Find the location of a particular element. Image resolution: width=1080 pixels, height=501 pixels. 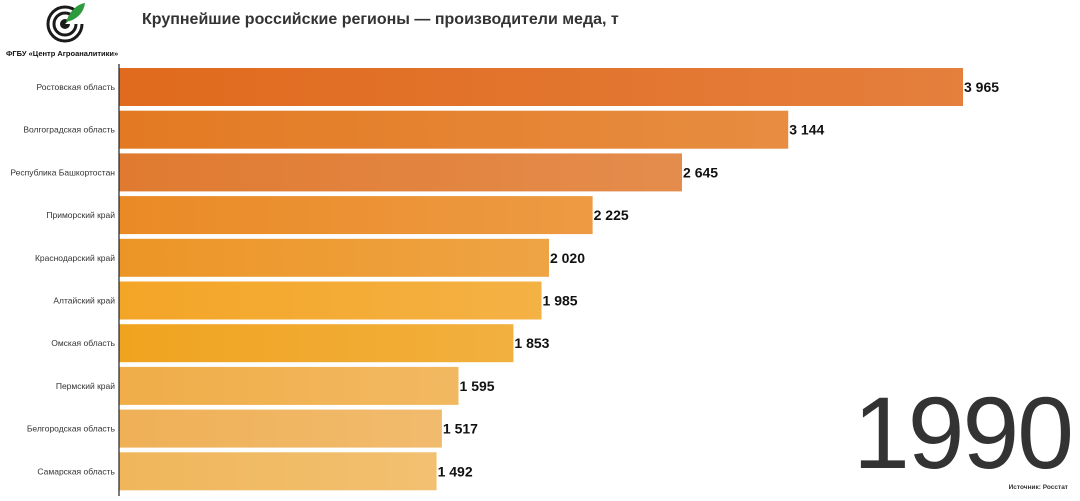

value-label: 1 985 is located at coordinates (560, 301).